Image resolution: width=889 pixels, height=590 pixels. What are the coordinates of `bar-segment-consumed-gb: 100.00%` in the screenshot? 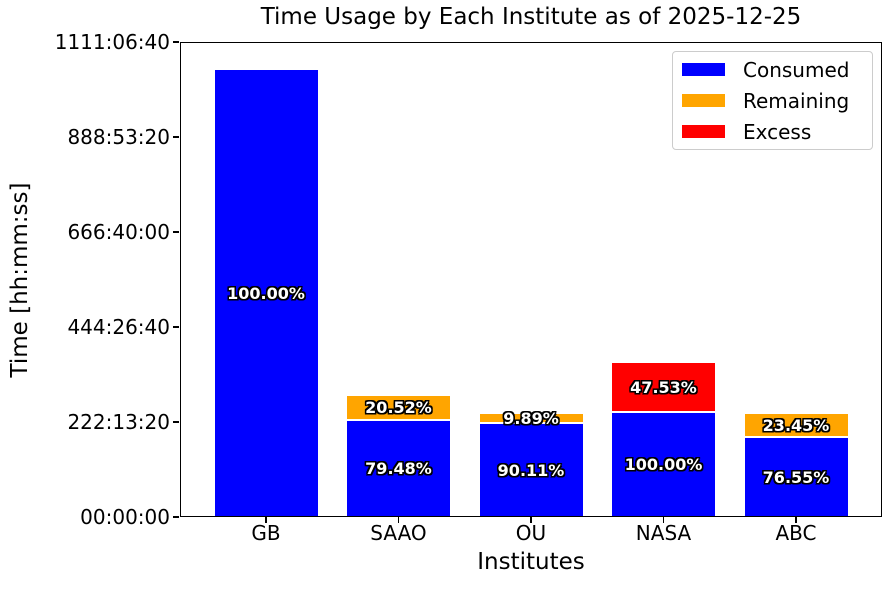 It's located at (266, 293).